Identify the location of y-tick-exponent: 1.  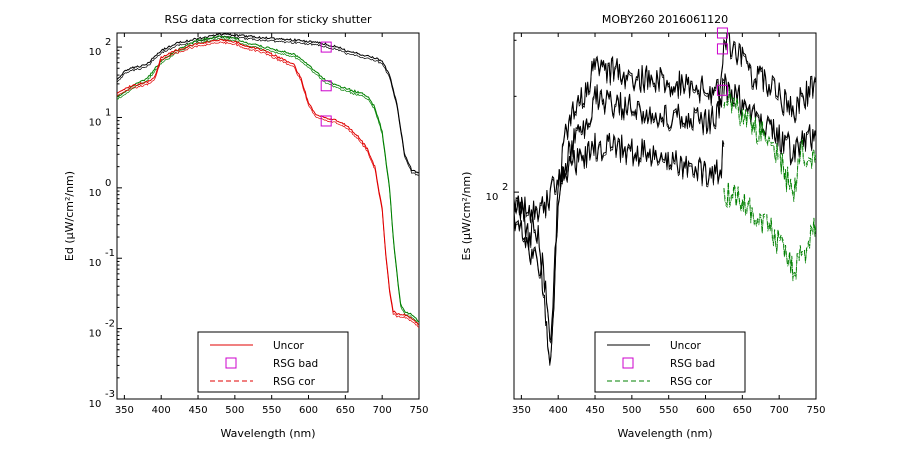
(108, 112).